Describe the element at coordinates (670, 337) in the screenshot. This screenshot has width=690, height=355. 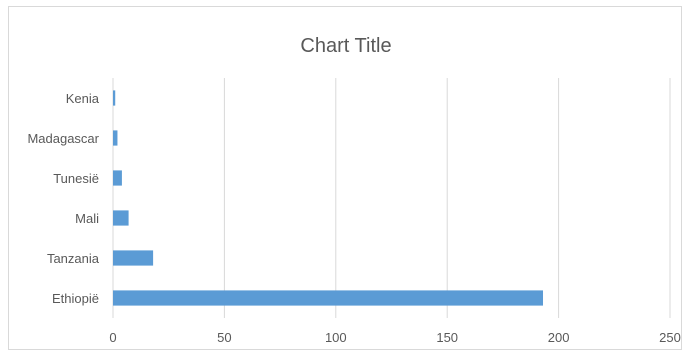
I see `x-tick-label: 250` at that location.